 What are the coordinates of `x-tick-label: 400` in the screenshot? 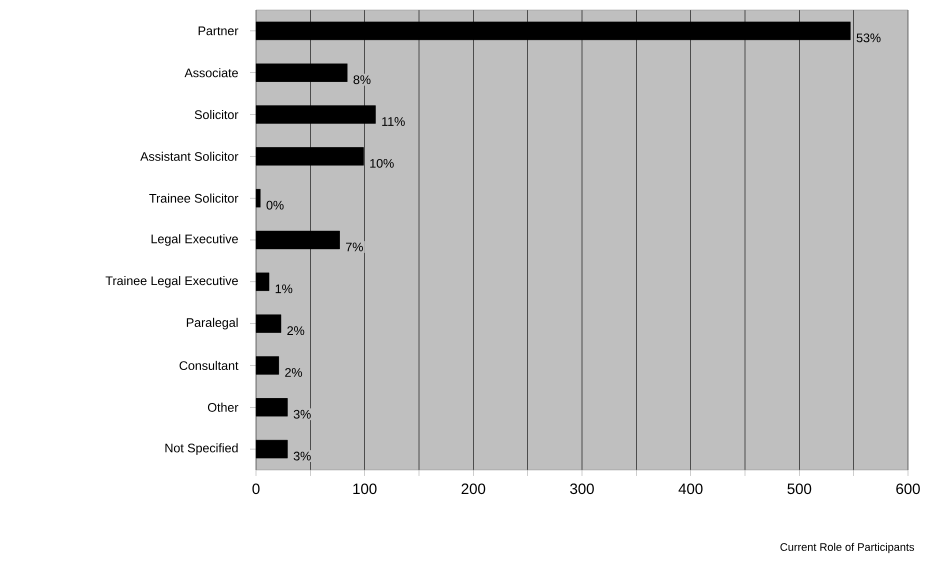 It's located at (690, 489).